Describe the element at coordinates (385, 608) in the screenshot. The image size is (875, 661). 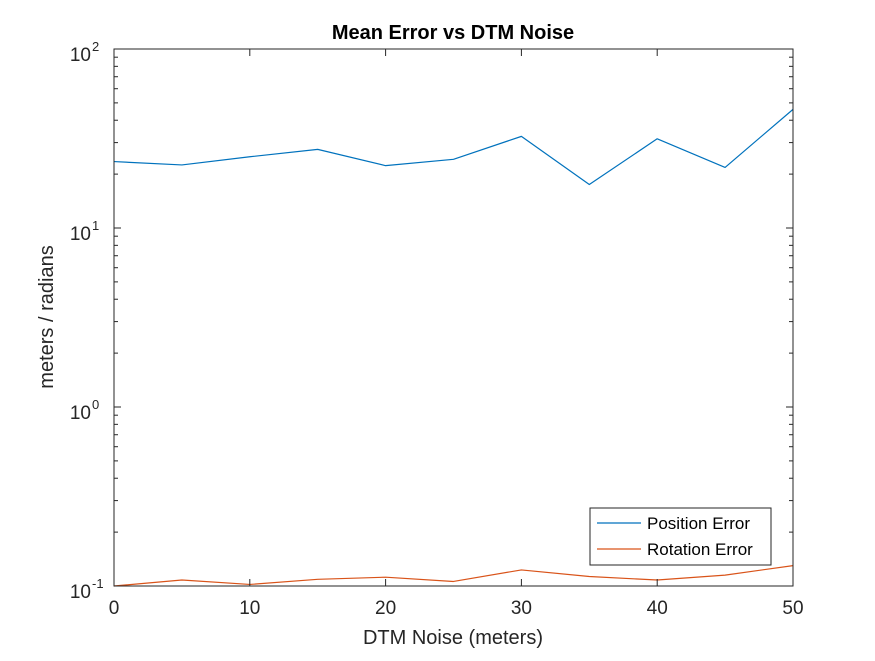
I see `x-tick-label: 20` at that location.